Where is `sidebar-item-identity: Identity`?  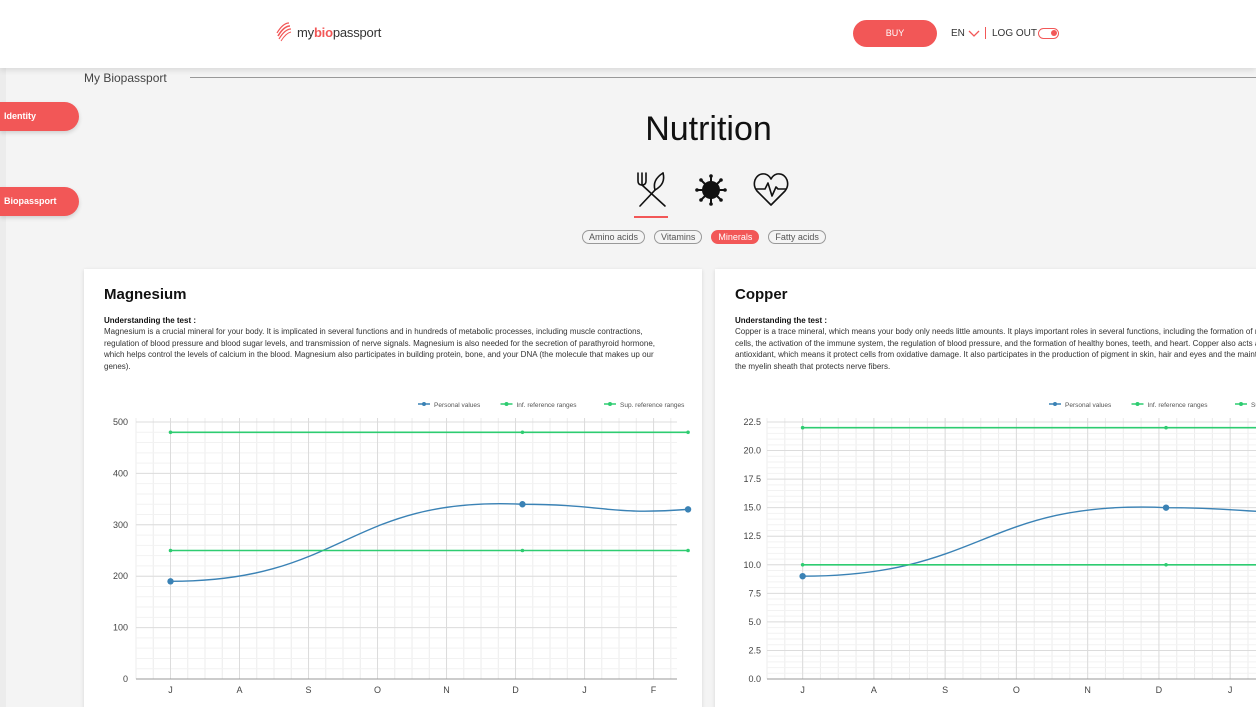 sidebar-item-identity: Identity is located at coordinates (39, 116).